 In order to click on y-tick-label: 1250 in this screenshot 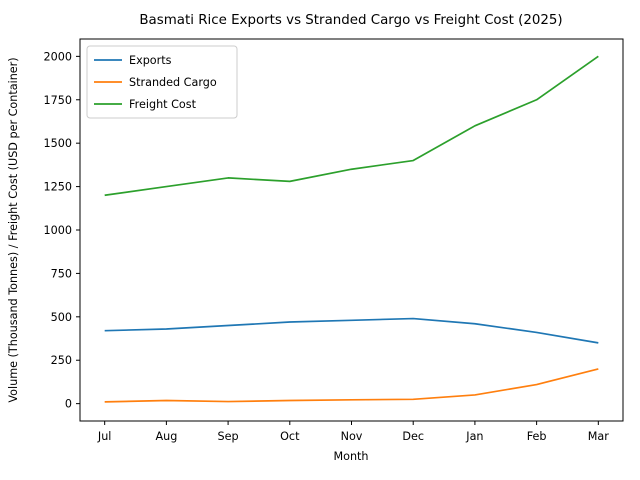, I will do `click(58, 187)`.